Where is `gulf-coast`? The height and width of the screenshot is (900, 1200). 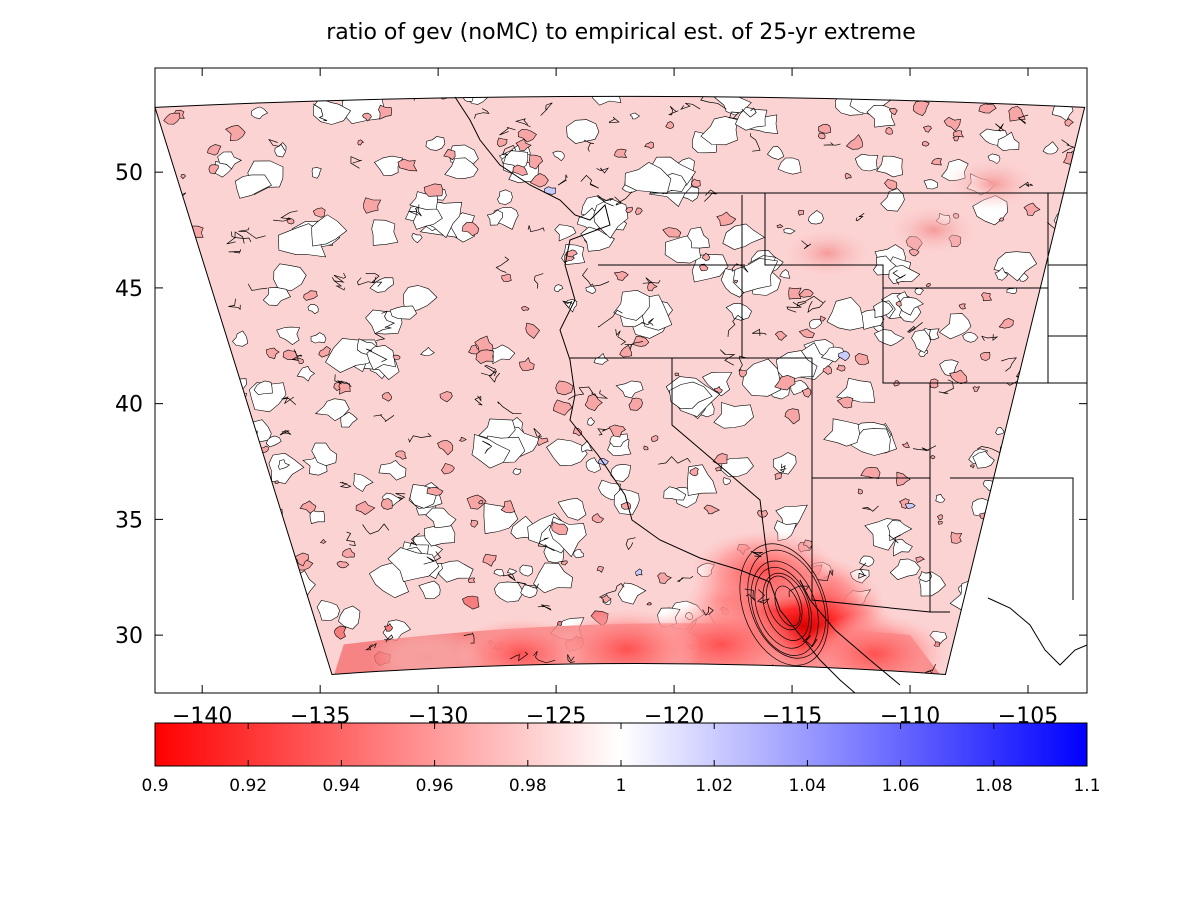 gulf-coast is located at coordinates (850, 632).